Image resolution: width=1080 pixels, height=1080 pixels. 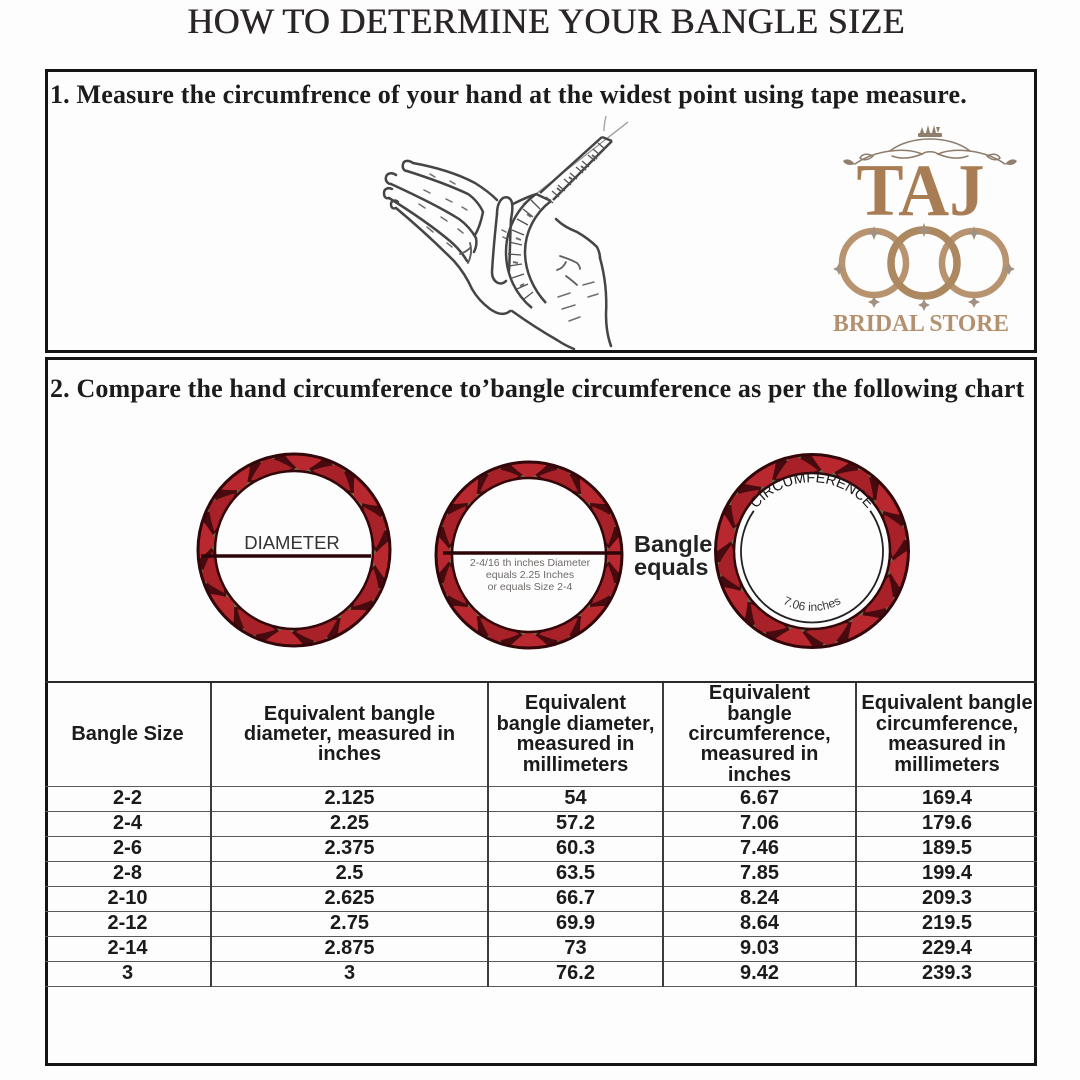 What do you see at coordinates (530, 587) in the screenshot?
I see `svg-text: or equals Size 2-4` at bounding box center [530, 587].